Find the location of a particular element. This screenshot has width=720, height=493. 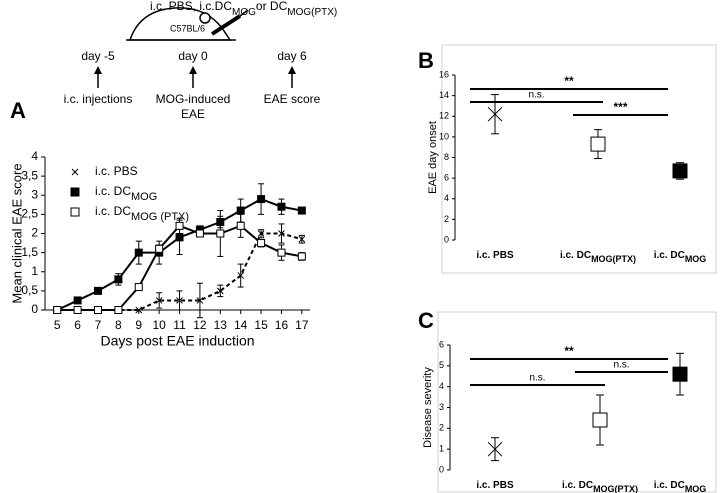

x-tick-label: i.c. DCMOG(PTX) is located at coordinates (600, 486).